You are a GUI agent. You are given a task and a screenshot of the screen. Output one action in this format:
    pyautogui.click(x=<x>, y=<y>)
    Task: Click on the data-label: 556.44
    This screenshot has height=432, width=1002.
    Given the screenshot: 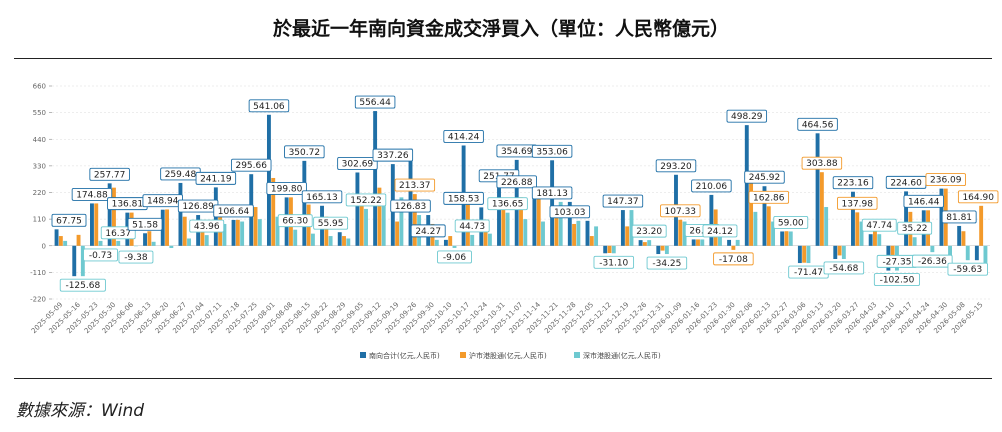 What is the action you would take?
    pyautogui.click(x=375, y=103)
    